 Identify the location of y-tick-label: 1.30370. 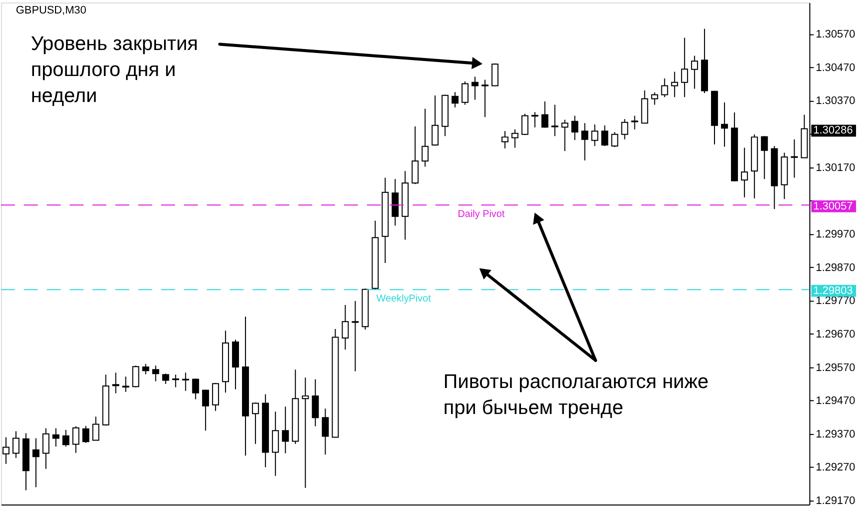
(836, 101).